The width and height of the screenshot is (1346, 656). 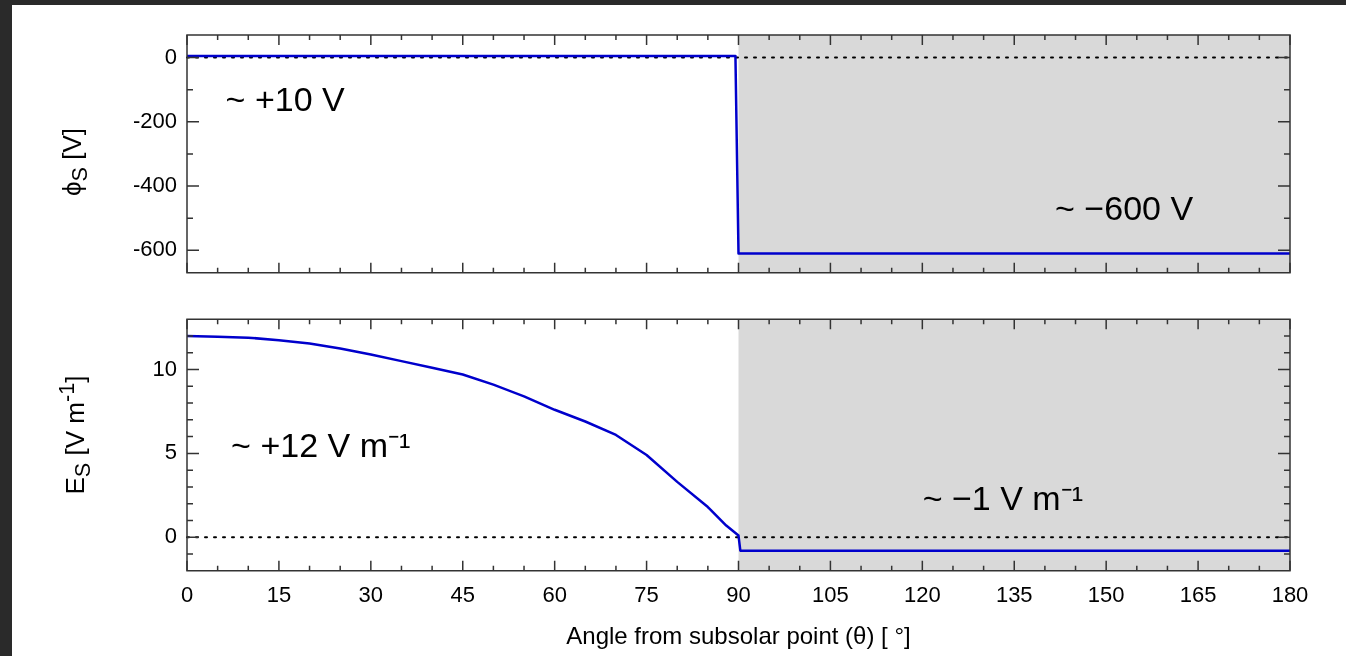 I want to click on x-tick-label: 45, so click(x=462, y=595).